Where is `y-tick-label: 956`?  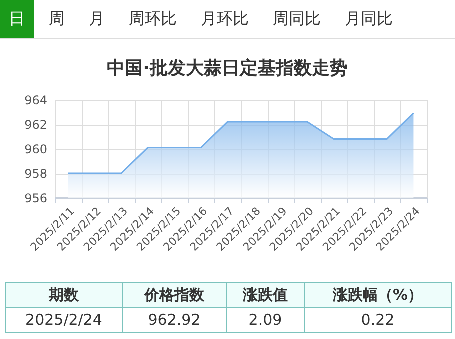
y-tick-label: 956 is located at coordinates (36, 199).